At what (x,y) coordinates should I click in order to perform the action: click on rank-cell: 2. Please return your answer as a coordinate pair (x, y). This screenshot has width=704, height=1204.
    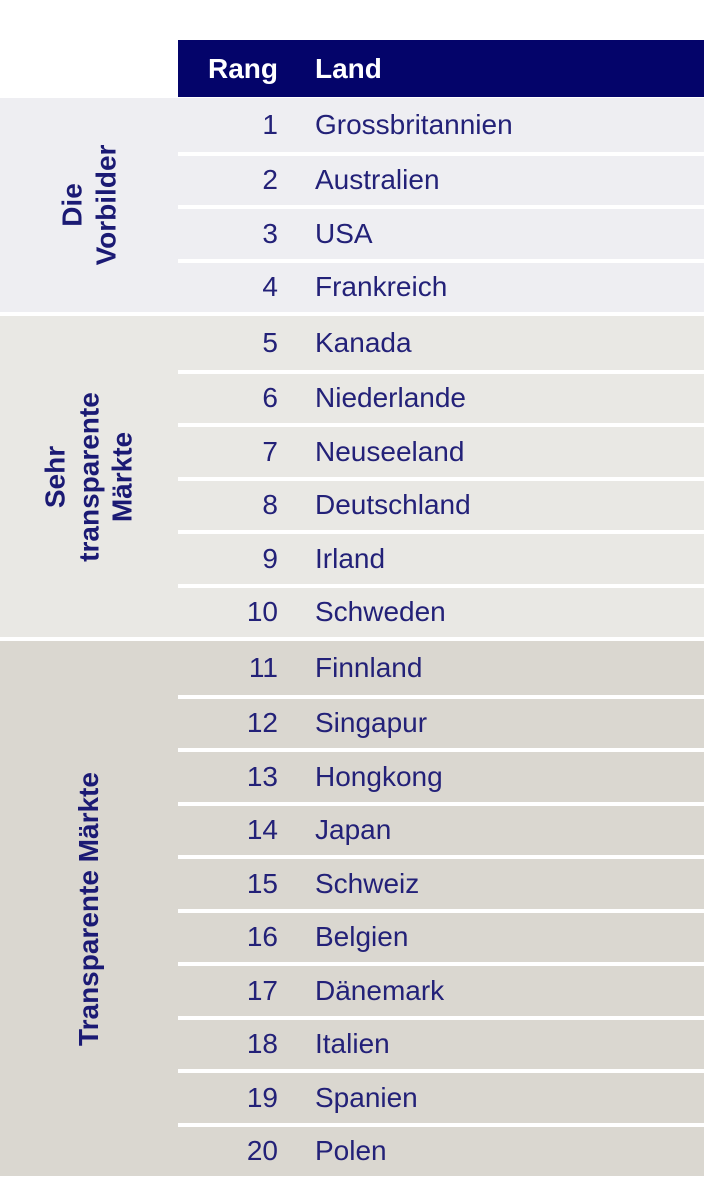
    Looking at the image, I should click on (270, 180).